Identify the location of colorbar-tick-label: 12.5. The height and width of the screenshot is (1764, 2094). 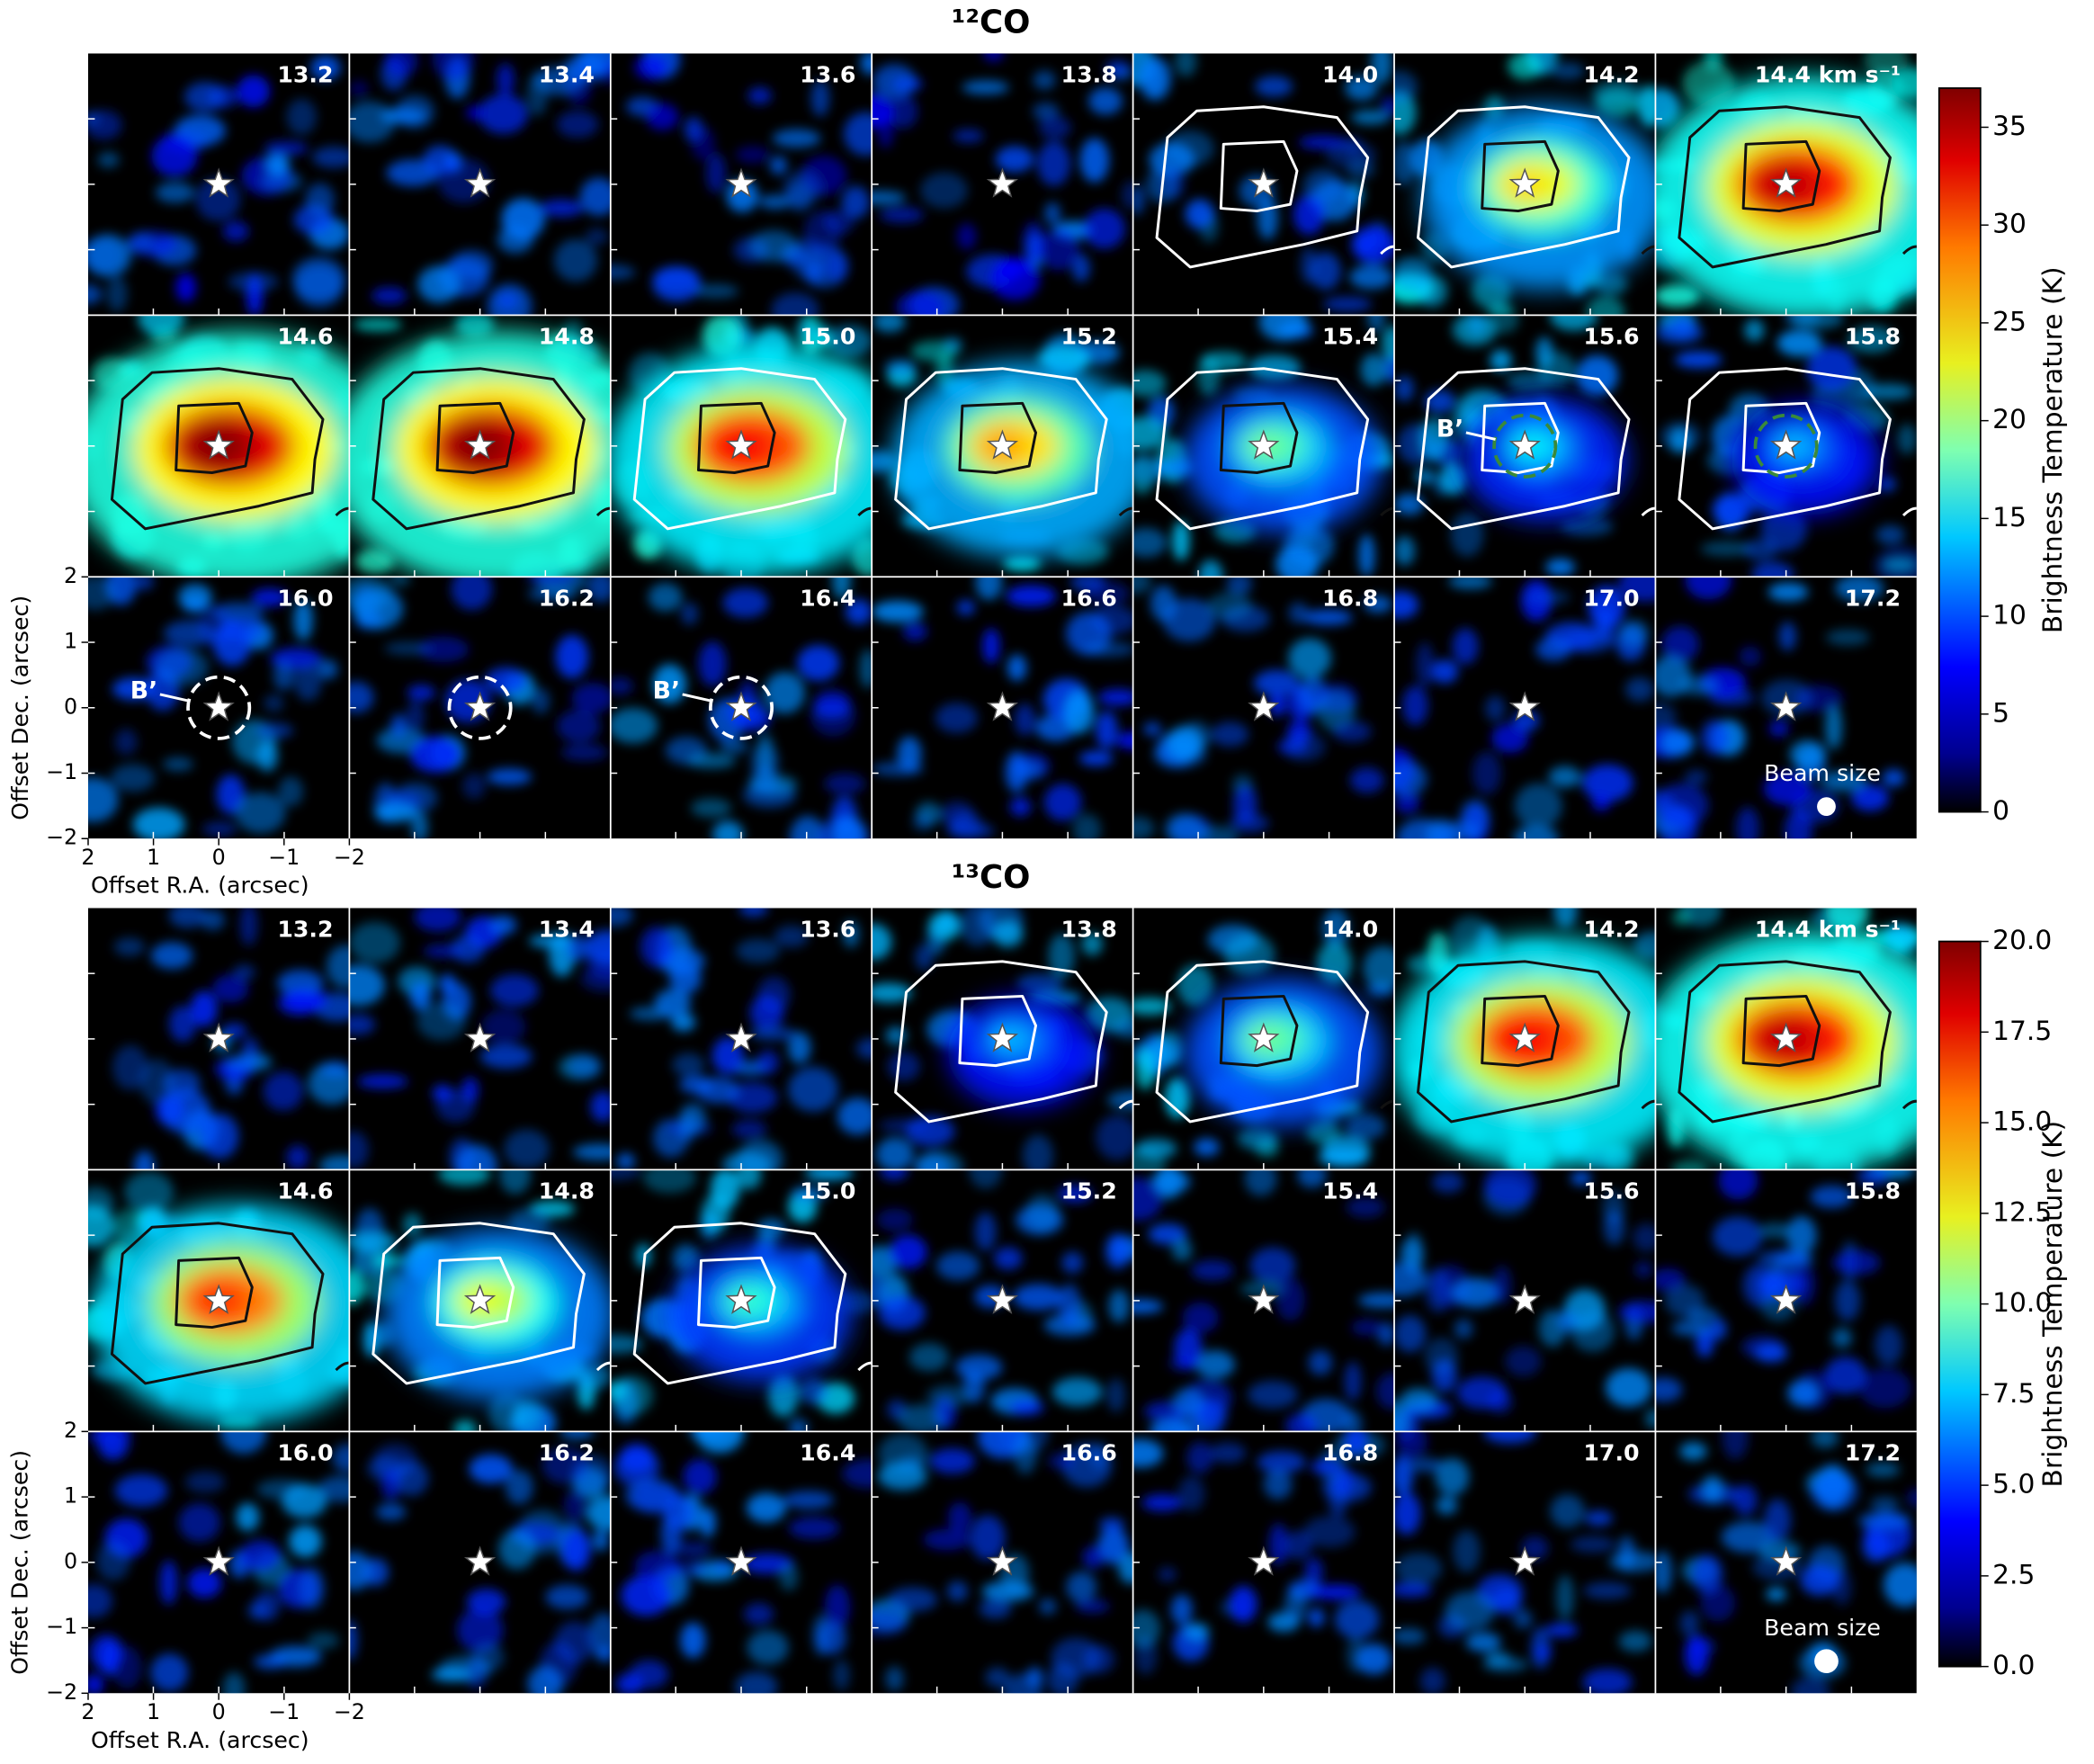
(2022, 1212).